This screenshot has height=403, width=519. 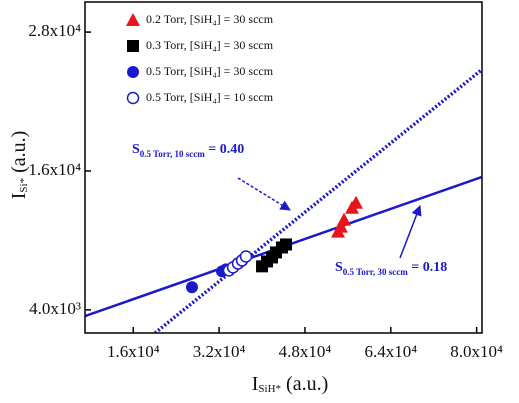 What do you see at coordinates (24, 185) in the screenshot?
I see `axis-title-sub: Si*` at bounding box center [24, 185].